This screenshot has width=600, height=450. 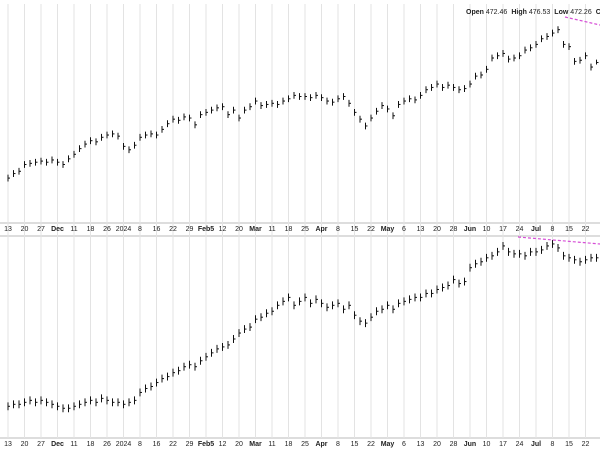 What do you see at coordinates (540, 12) in the screenshot?
I see `header-value: 476.53` at bounding box center [540, 12].